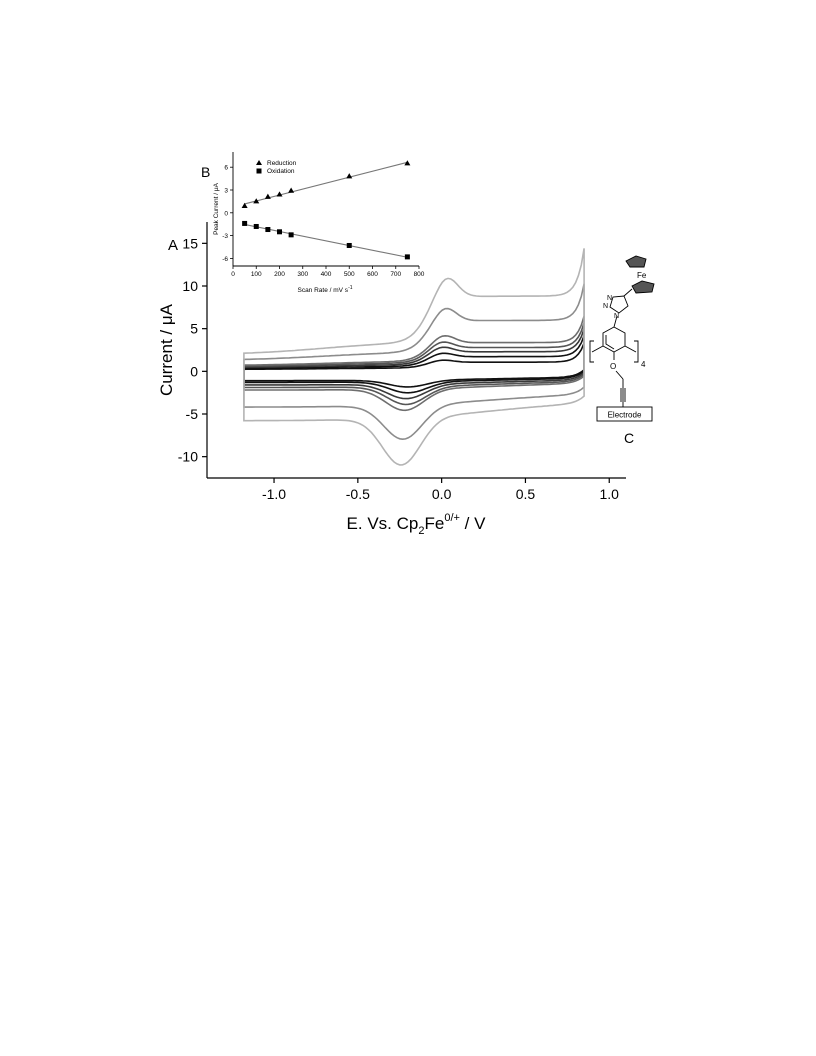 This screenshot has height=1056, width=816. I want to click on inset-y-tick-label: -6, so click(225, 259).